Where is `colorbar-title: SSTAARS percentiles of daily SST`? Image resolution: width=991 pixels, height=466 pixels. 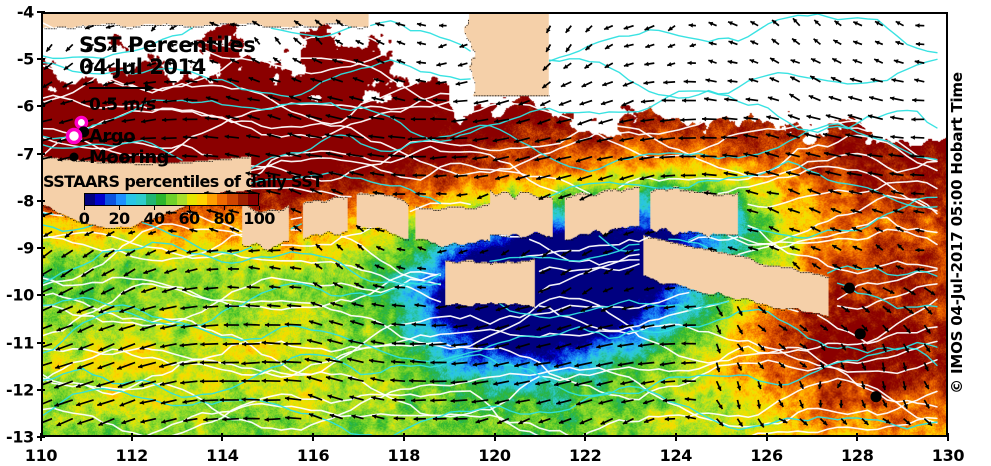
colorbar-title: SSTAARS percentiles of daily SST is located at coordinates (183, 181).